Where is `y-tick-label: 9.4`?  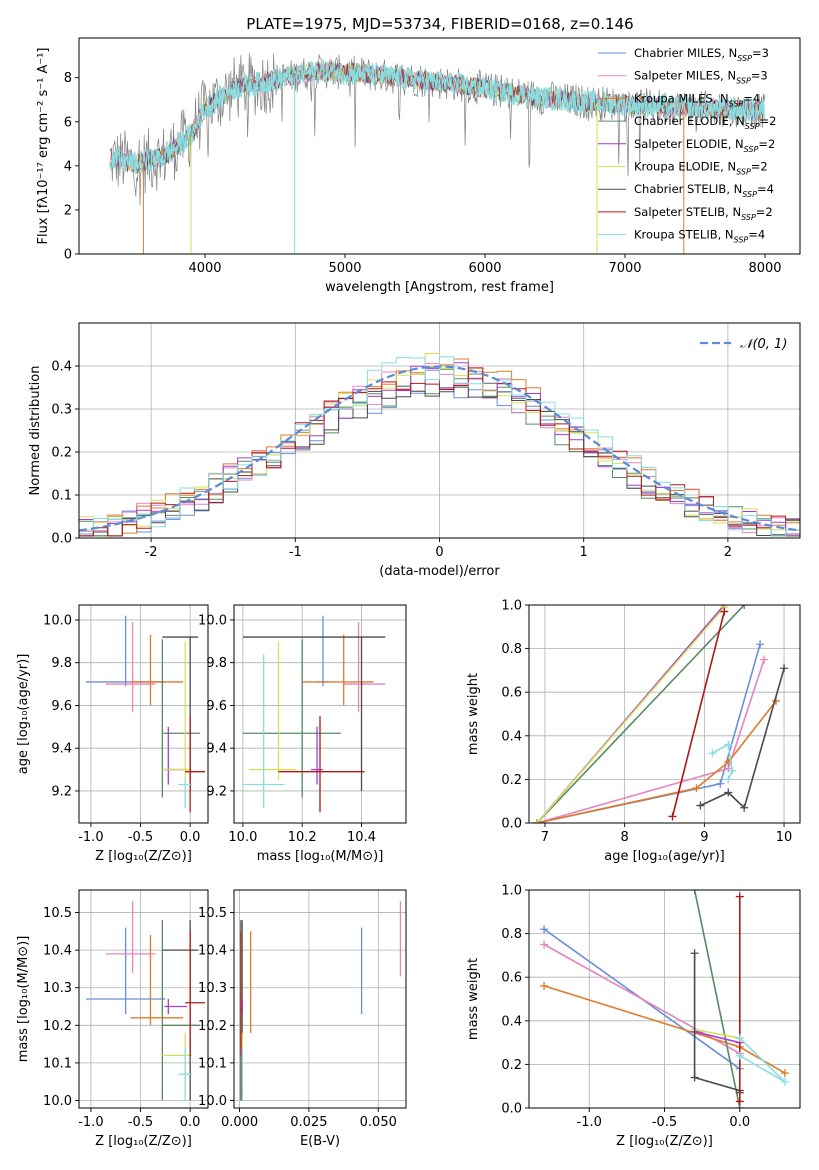 y-tick-label: 9.4 is located at coordinates (61, 749).